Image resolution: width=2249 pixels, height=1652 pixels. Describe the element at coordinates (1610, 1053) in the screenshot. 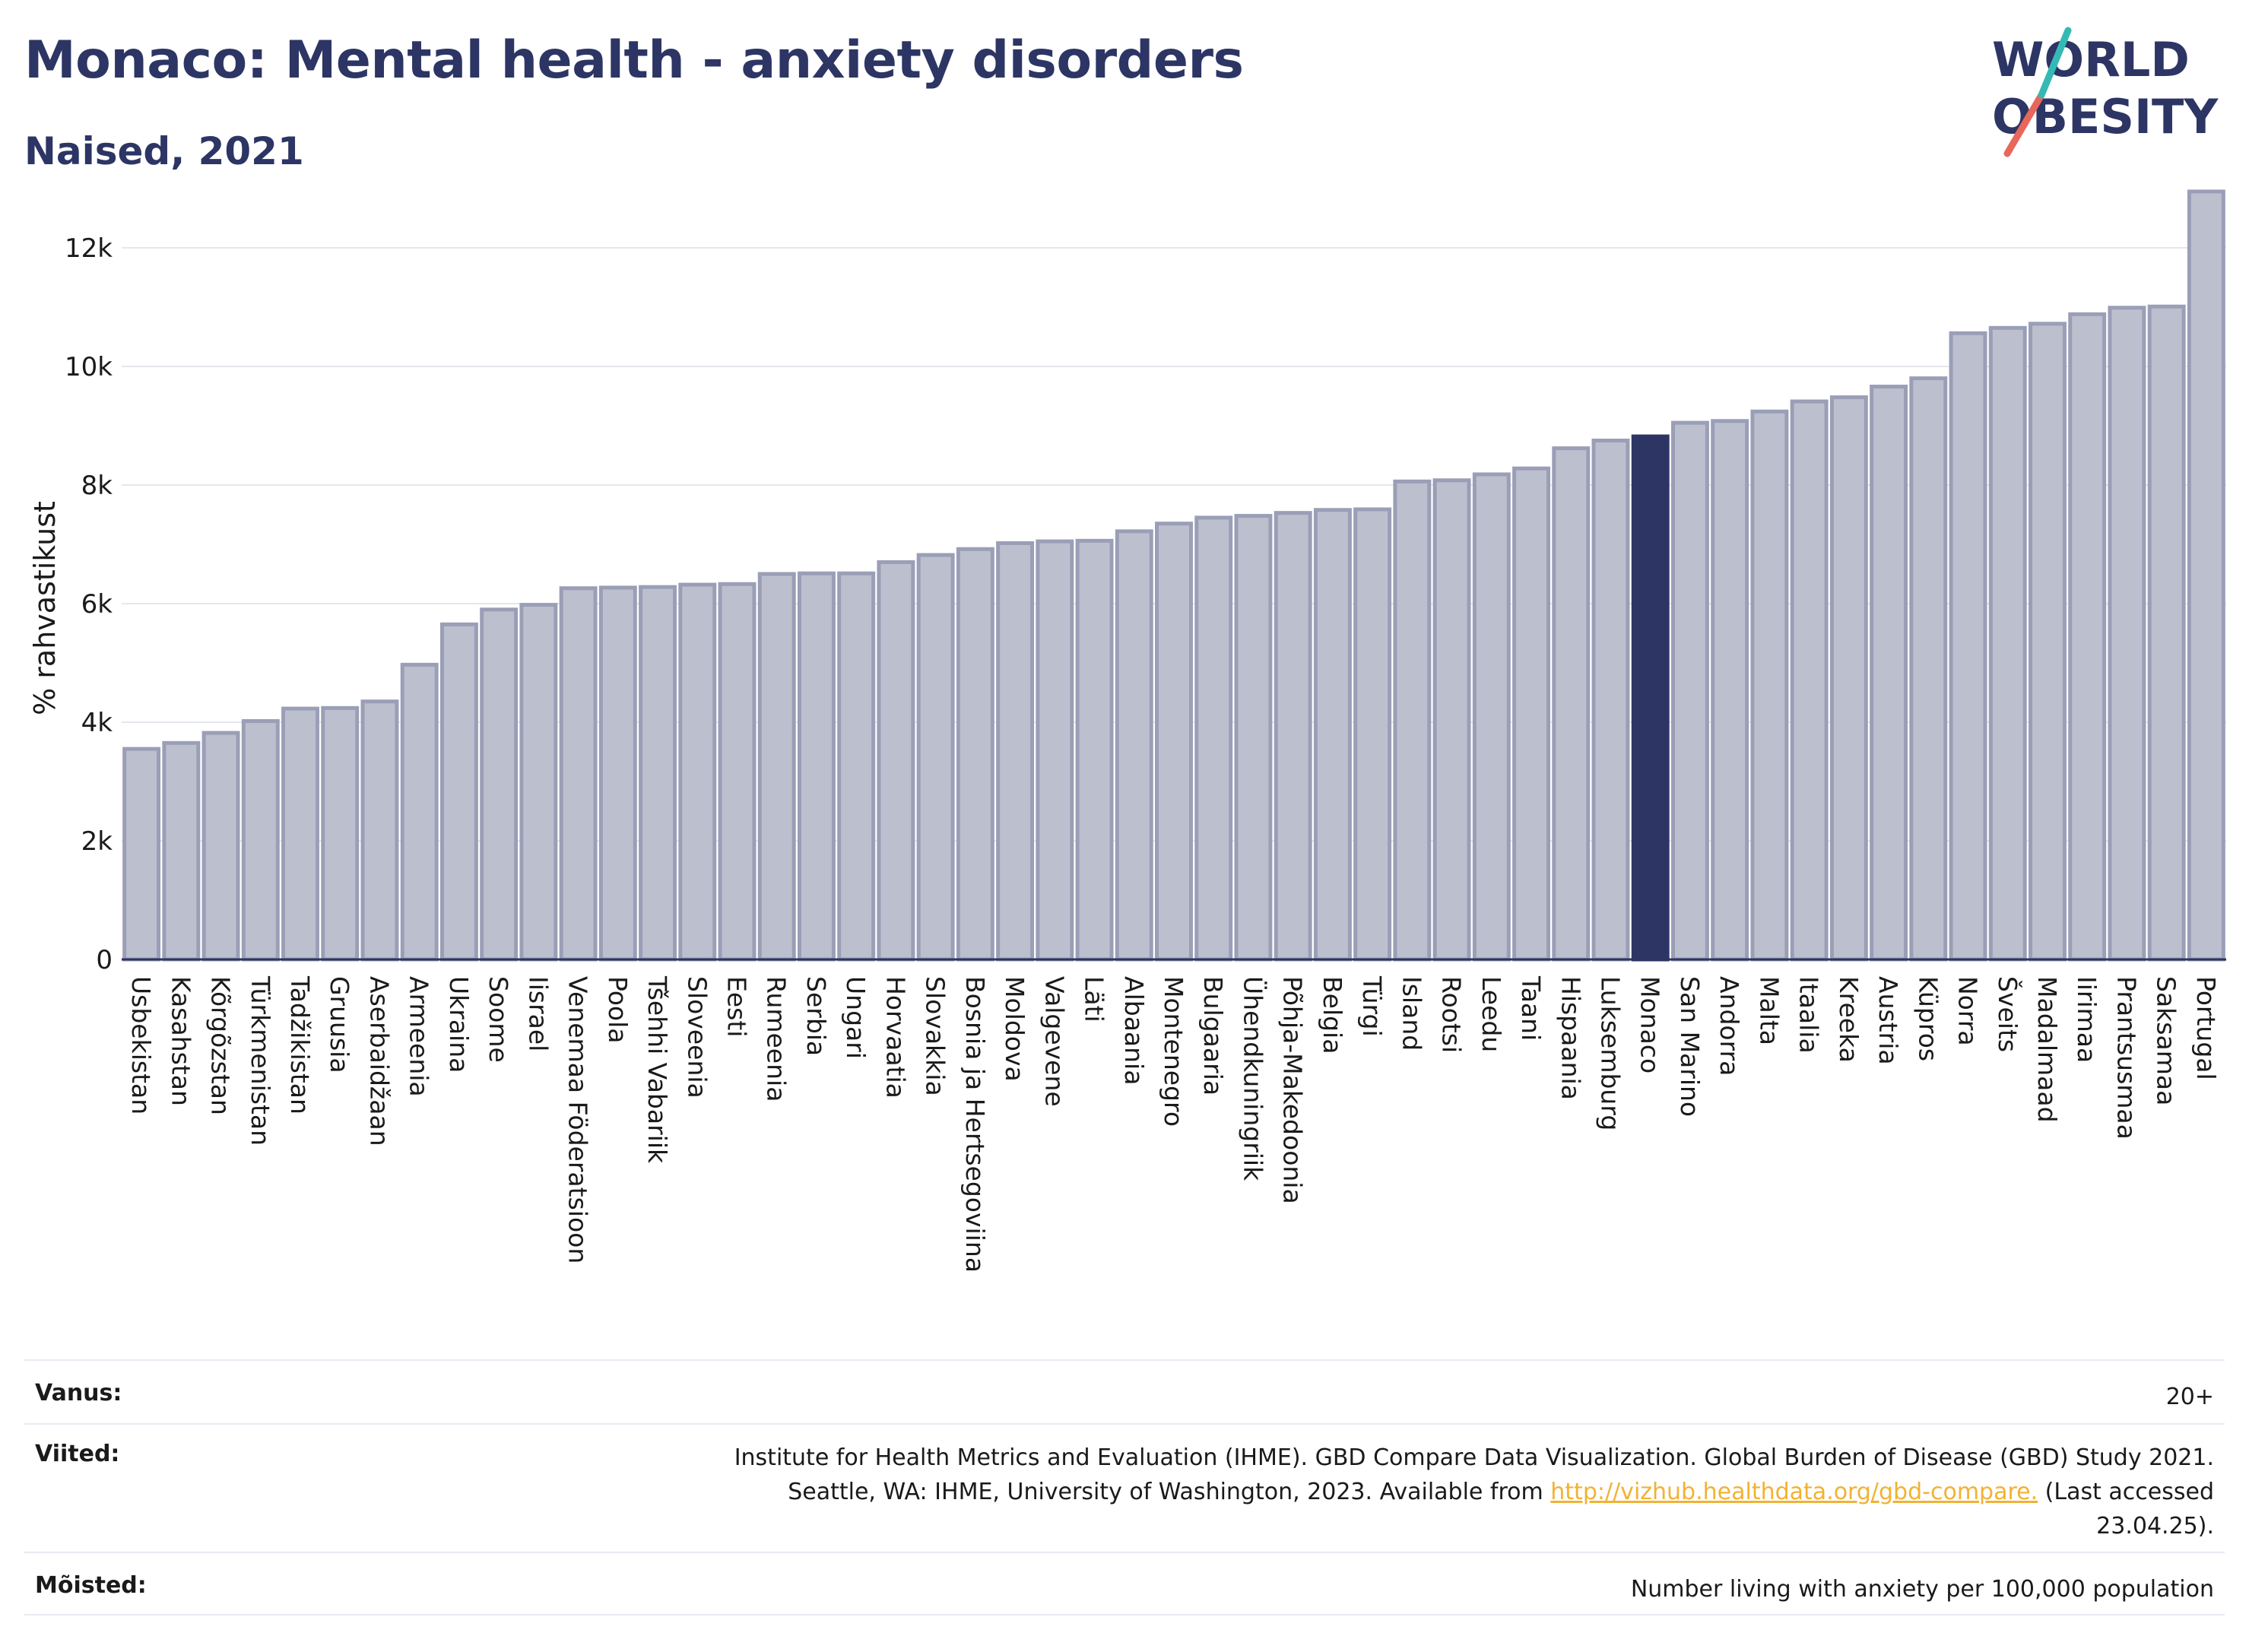

I see `x-tick-label: Luksemburg` at that location.